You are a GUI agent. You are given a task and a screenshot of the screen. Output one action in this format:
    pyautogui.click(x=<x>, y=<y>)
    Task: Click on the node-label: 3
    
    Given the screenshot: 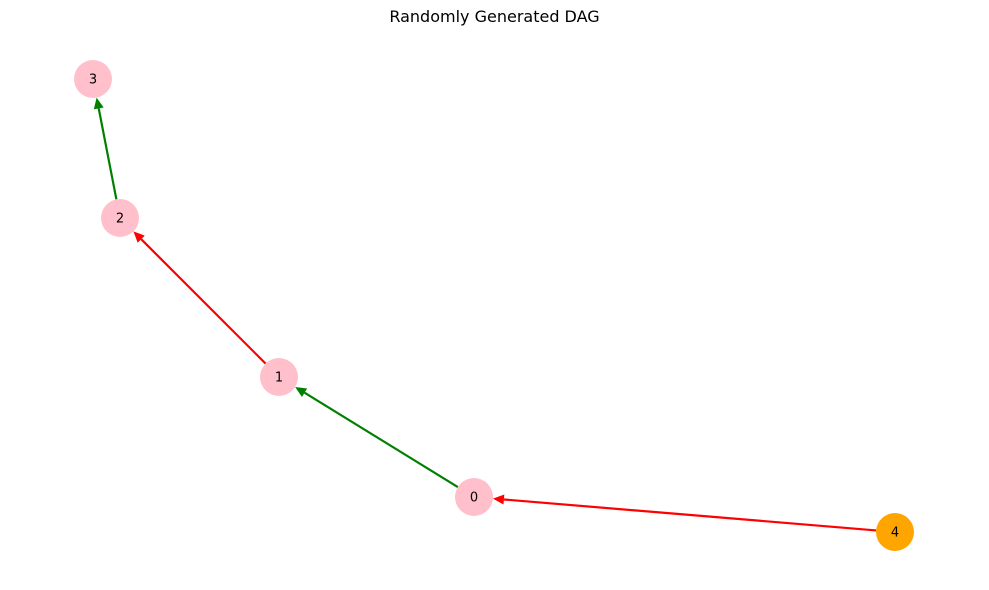 What is the action you would take?
    pyautogui.click(x=93, y=80)
    